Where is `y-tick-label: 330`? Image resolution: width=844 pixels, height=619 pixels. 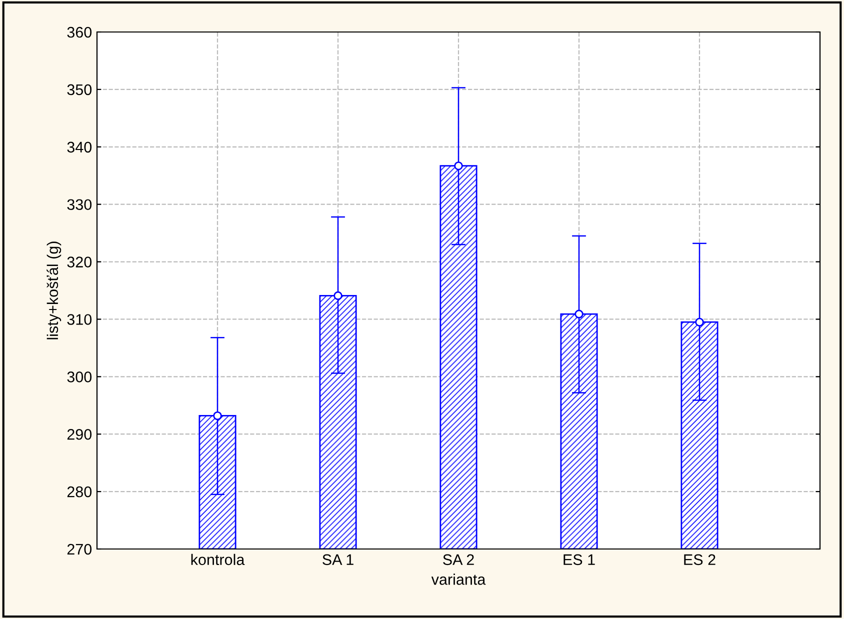 y-tick-label: 330 is located at coordinates (79, 204).